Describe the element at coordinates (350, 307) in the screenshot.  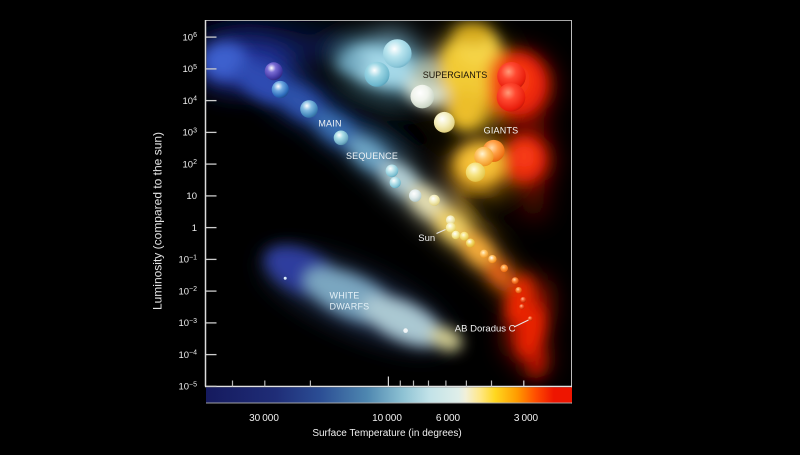
I see `svg-text: DWARFS` at that location.